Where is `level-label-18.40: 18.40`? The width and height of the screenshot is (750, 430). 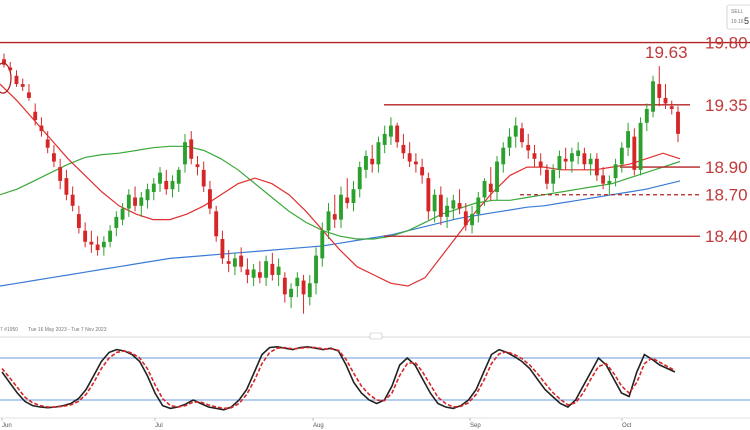 level-label-18.40: 18.40 is located at coordinates (726, 236).